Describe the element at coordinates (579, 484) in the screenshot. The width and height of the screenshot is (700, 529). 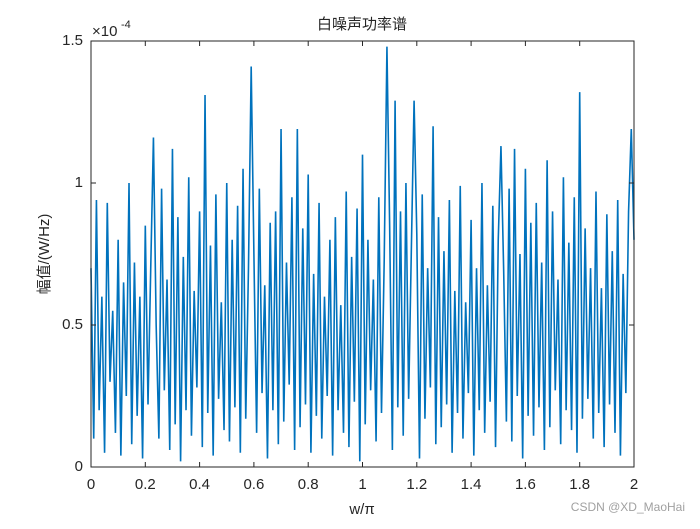
I see `x-tick-label: 1.8` at that location.